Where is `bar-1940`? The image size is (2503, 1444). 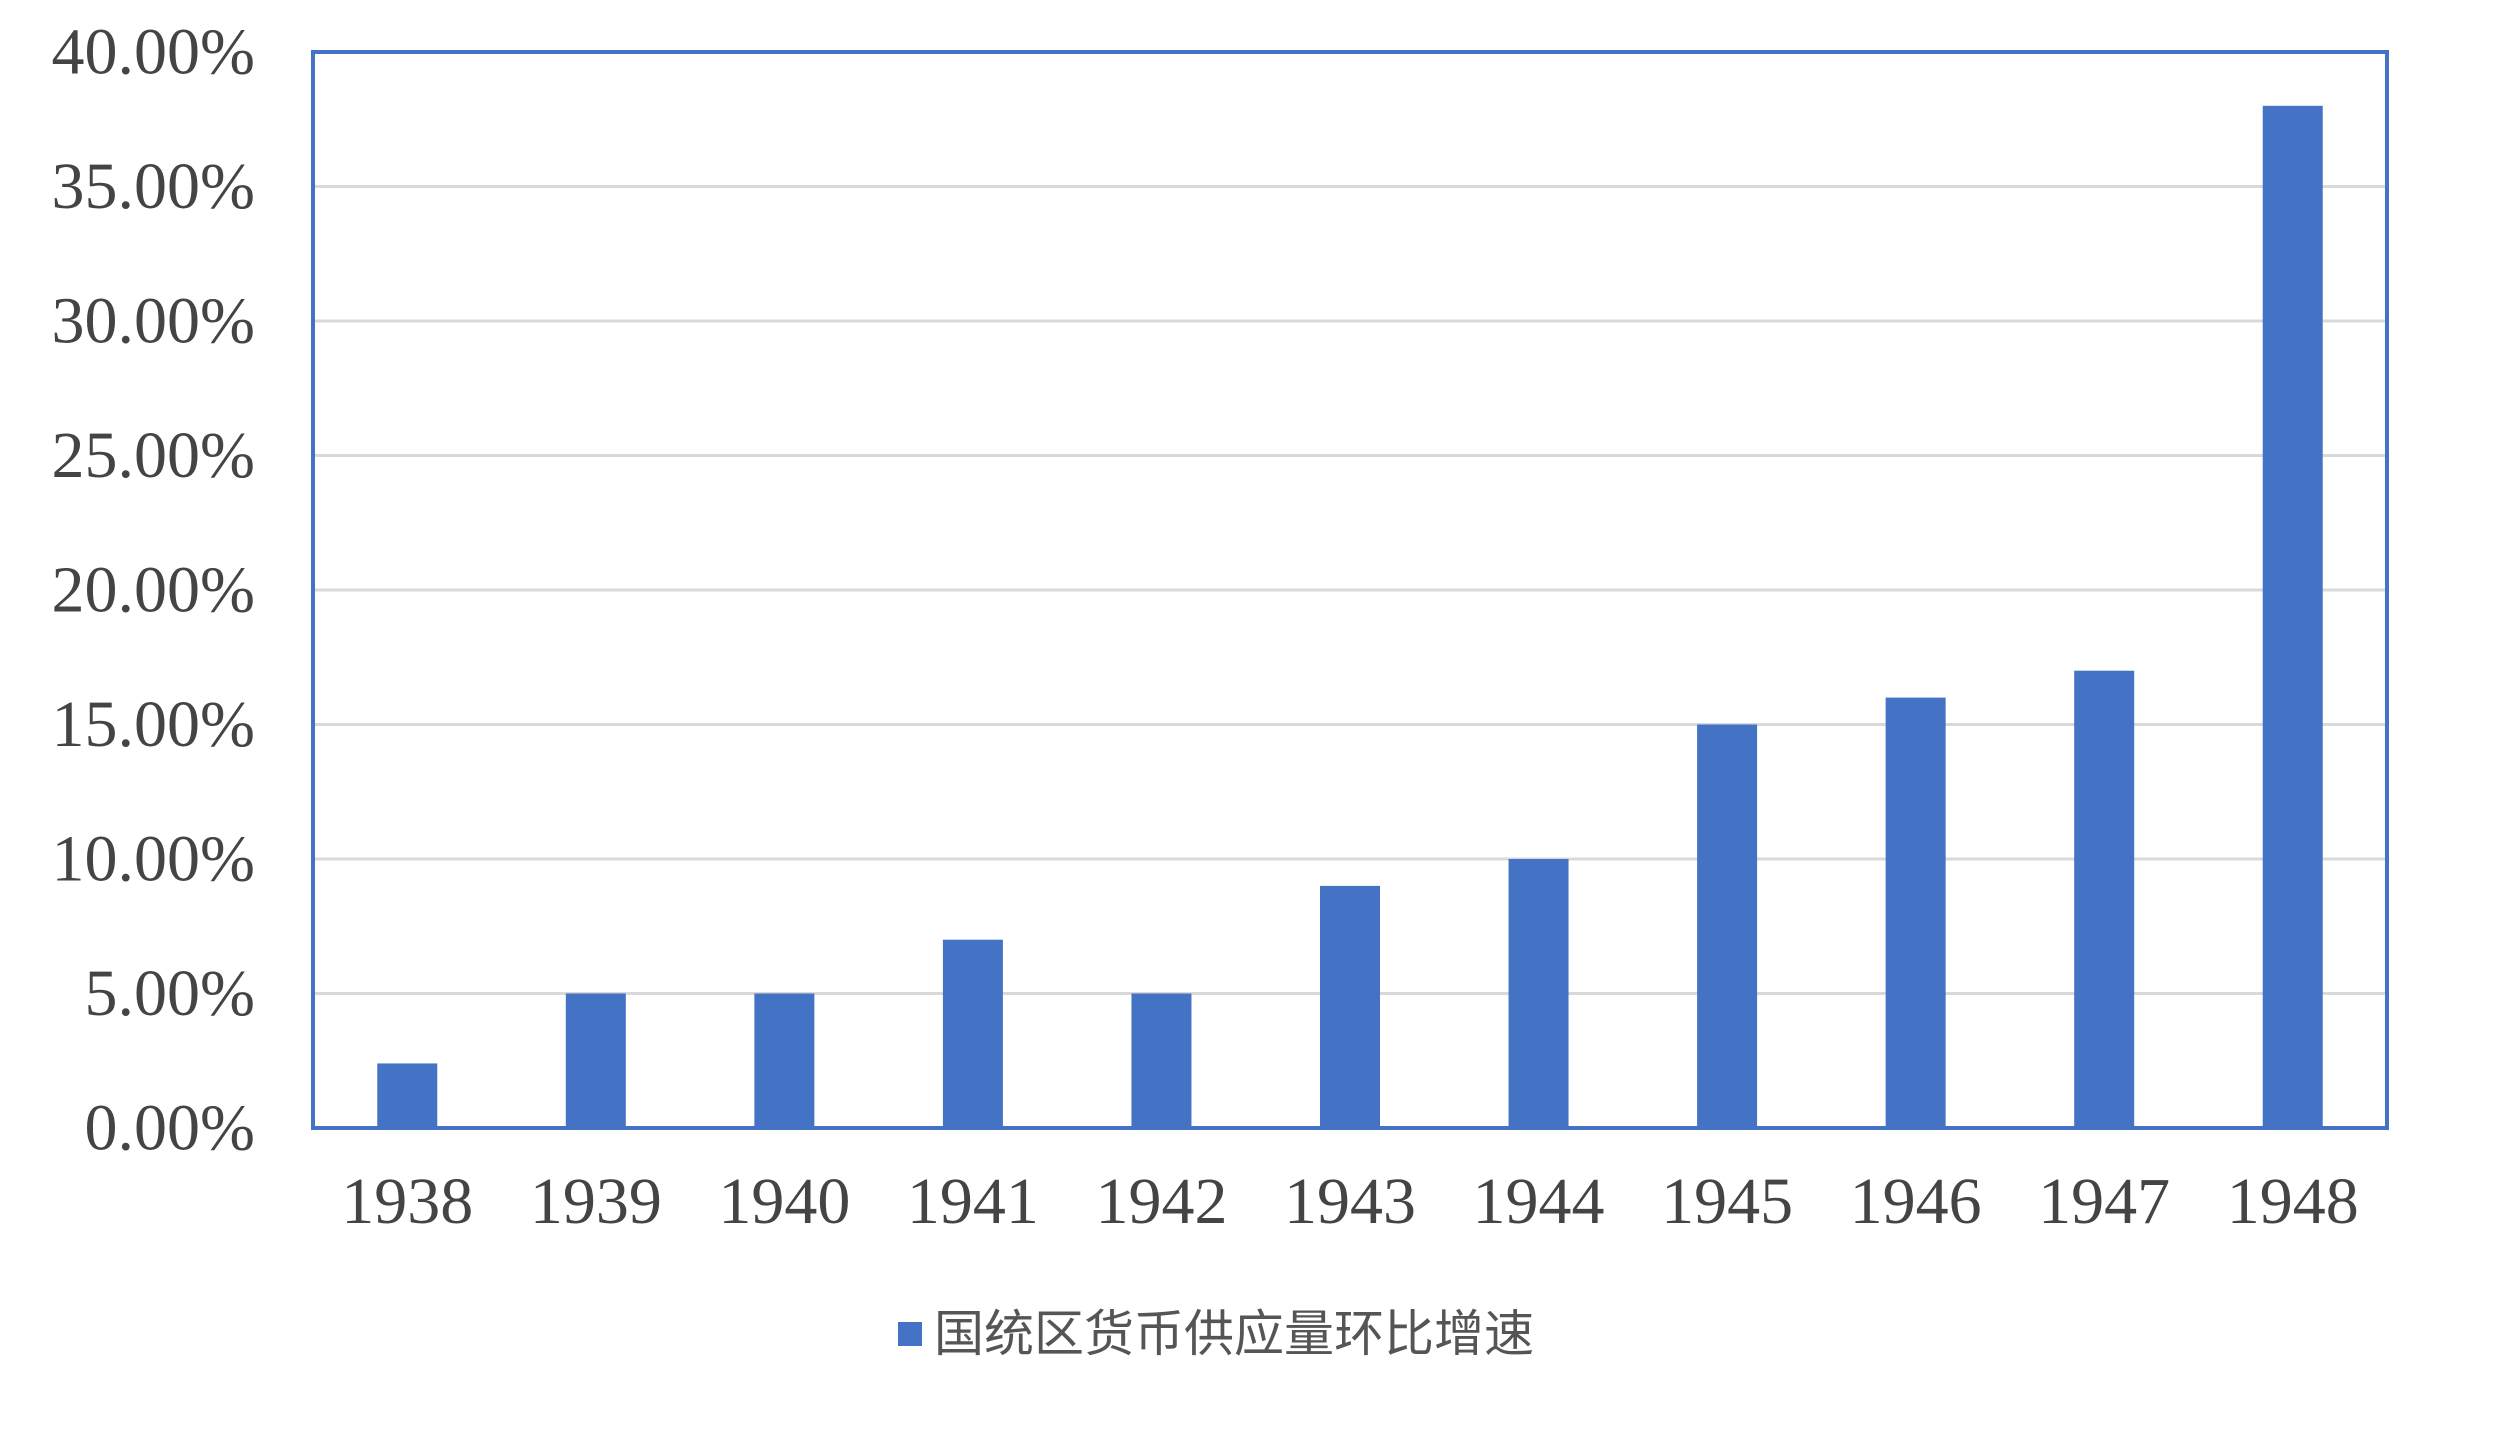 bar-1940 is located at coordinates (784, 1060).